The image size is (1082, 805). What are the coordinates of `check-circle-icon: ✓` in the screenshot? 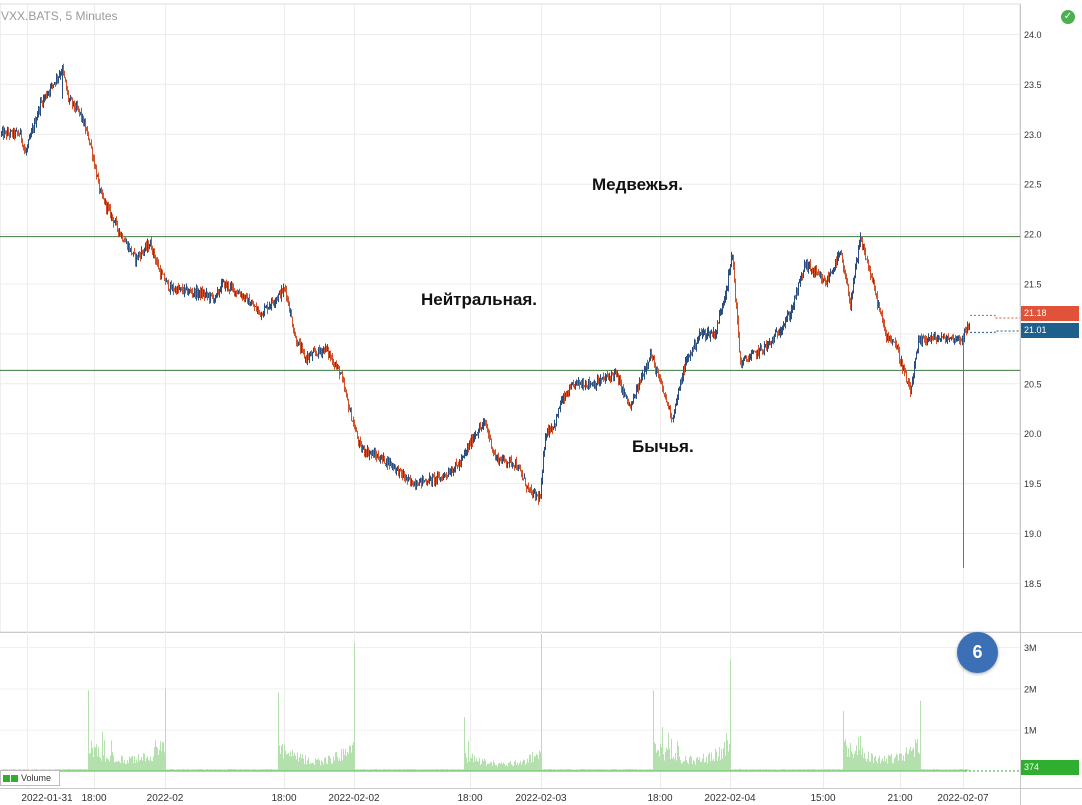 It's located at (1068, 17).